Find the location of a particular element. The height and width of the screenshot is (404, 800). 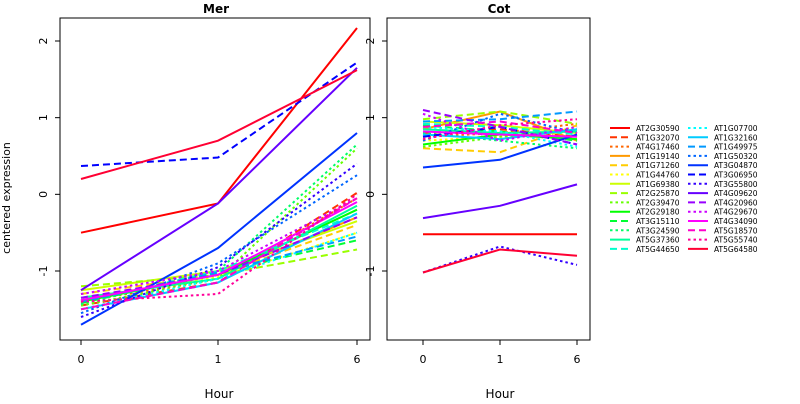

legend-item: AT5G37360 is located at coordinates (645, 240).